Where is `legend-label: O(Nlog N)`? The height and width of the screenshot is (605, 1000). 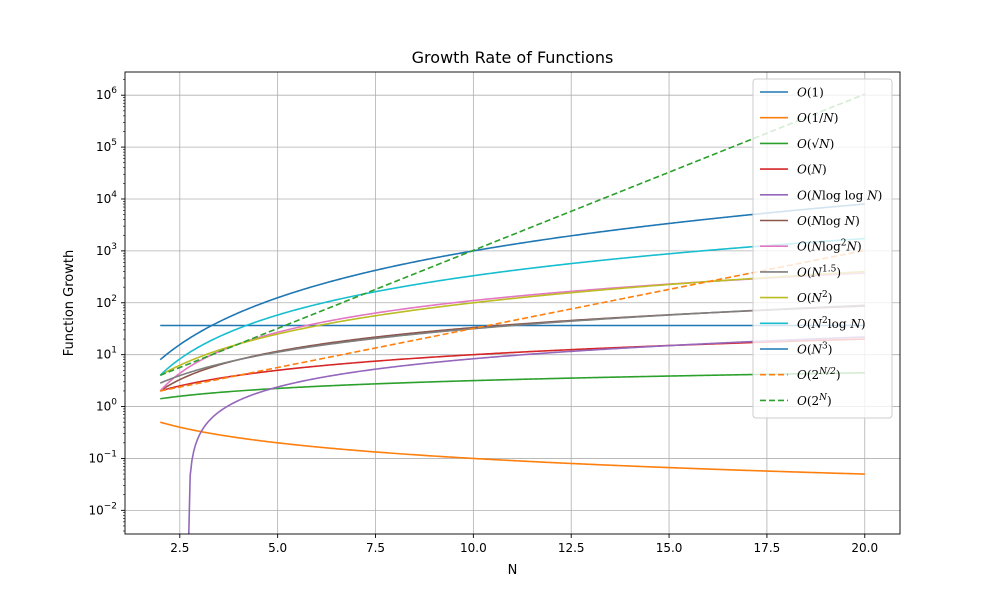 legend-label: O(Nlog N) is located at coordinates (828, 221).